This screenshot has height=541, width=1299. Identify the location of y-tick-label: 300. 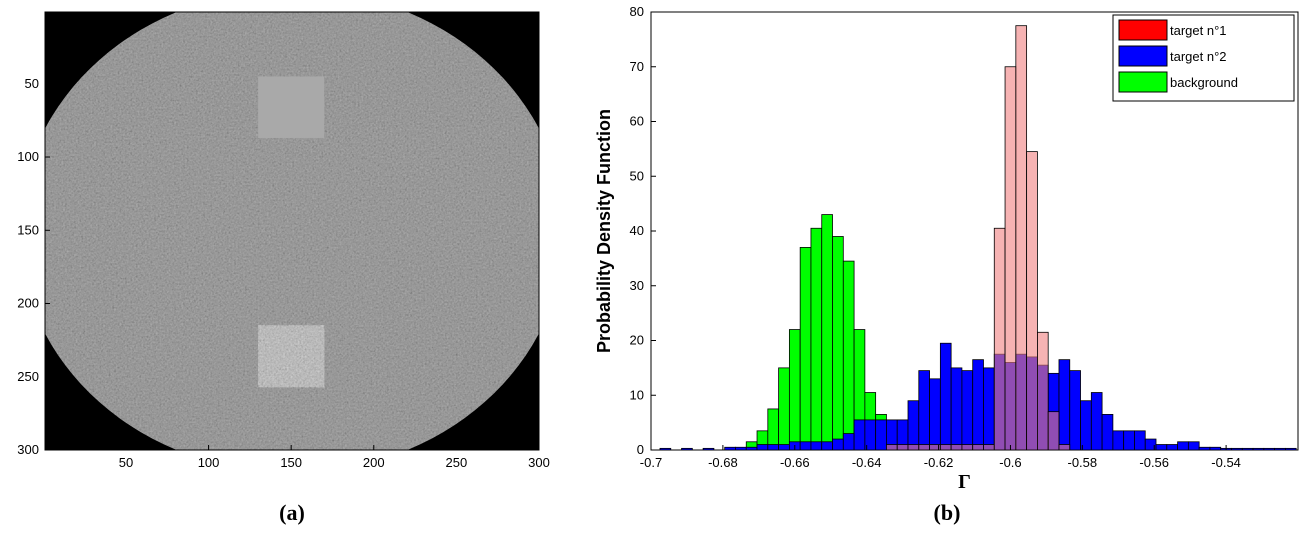
(28, 449).